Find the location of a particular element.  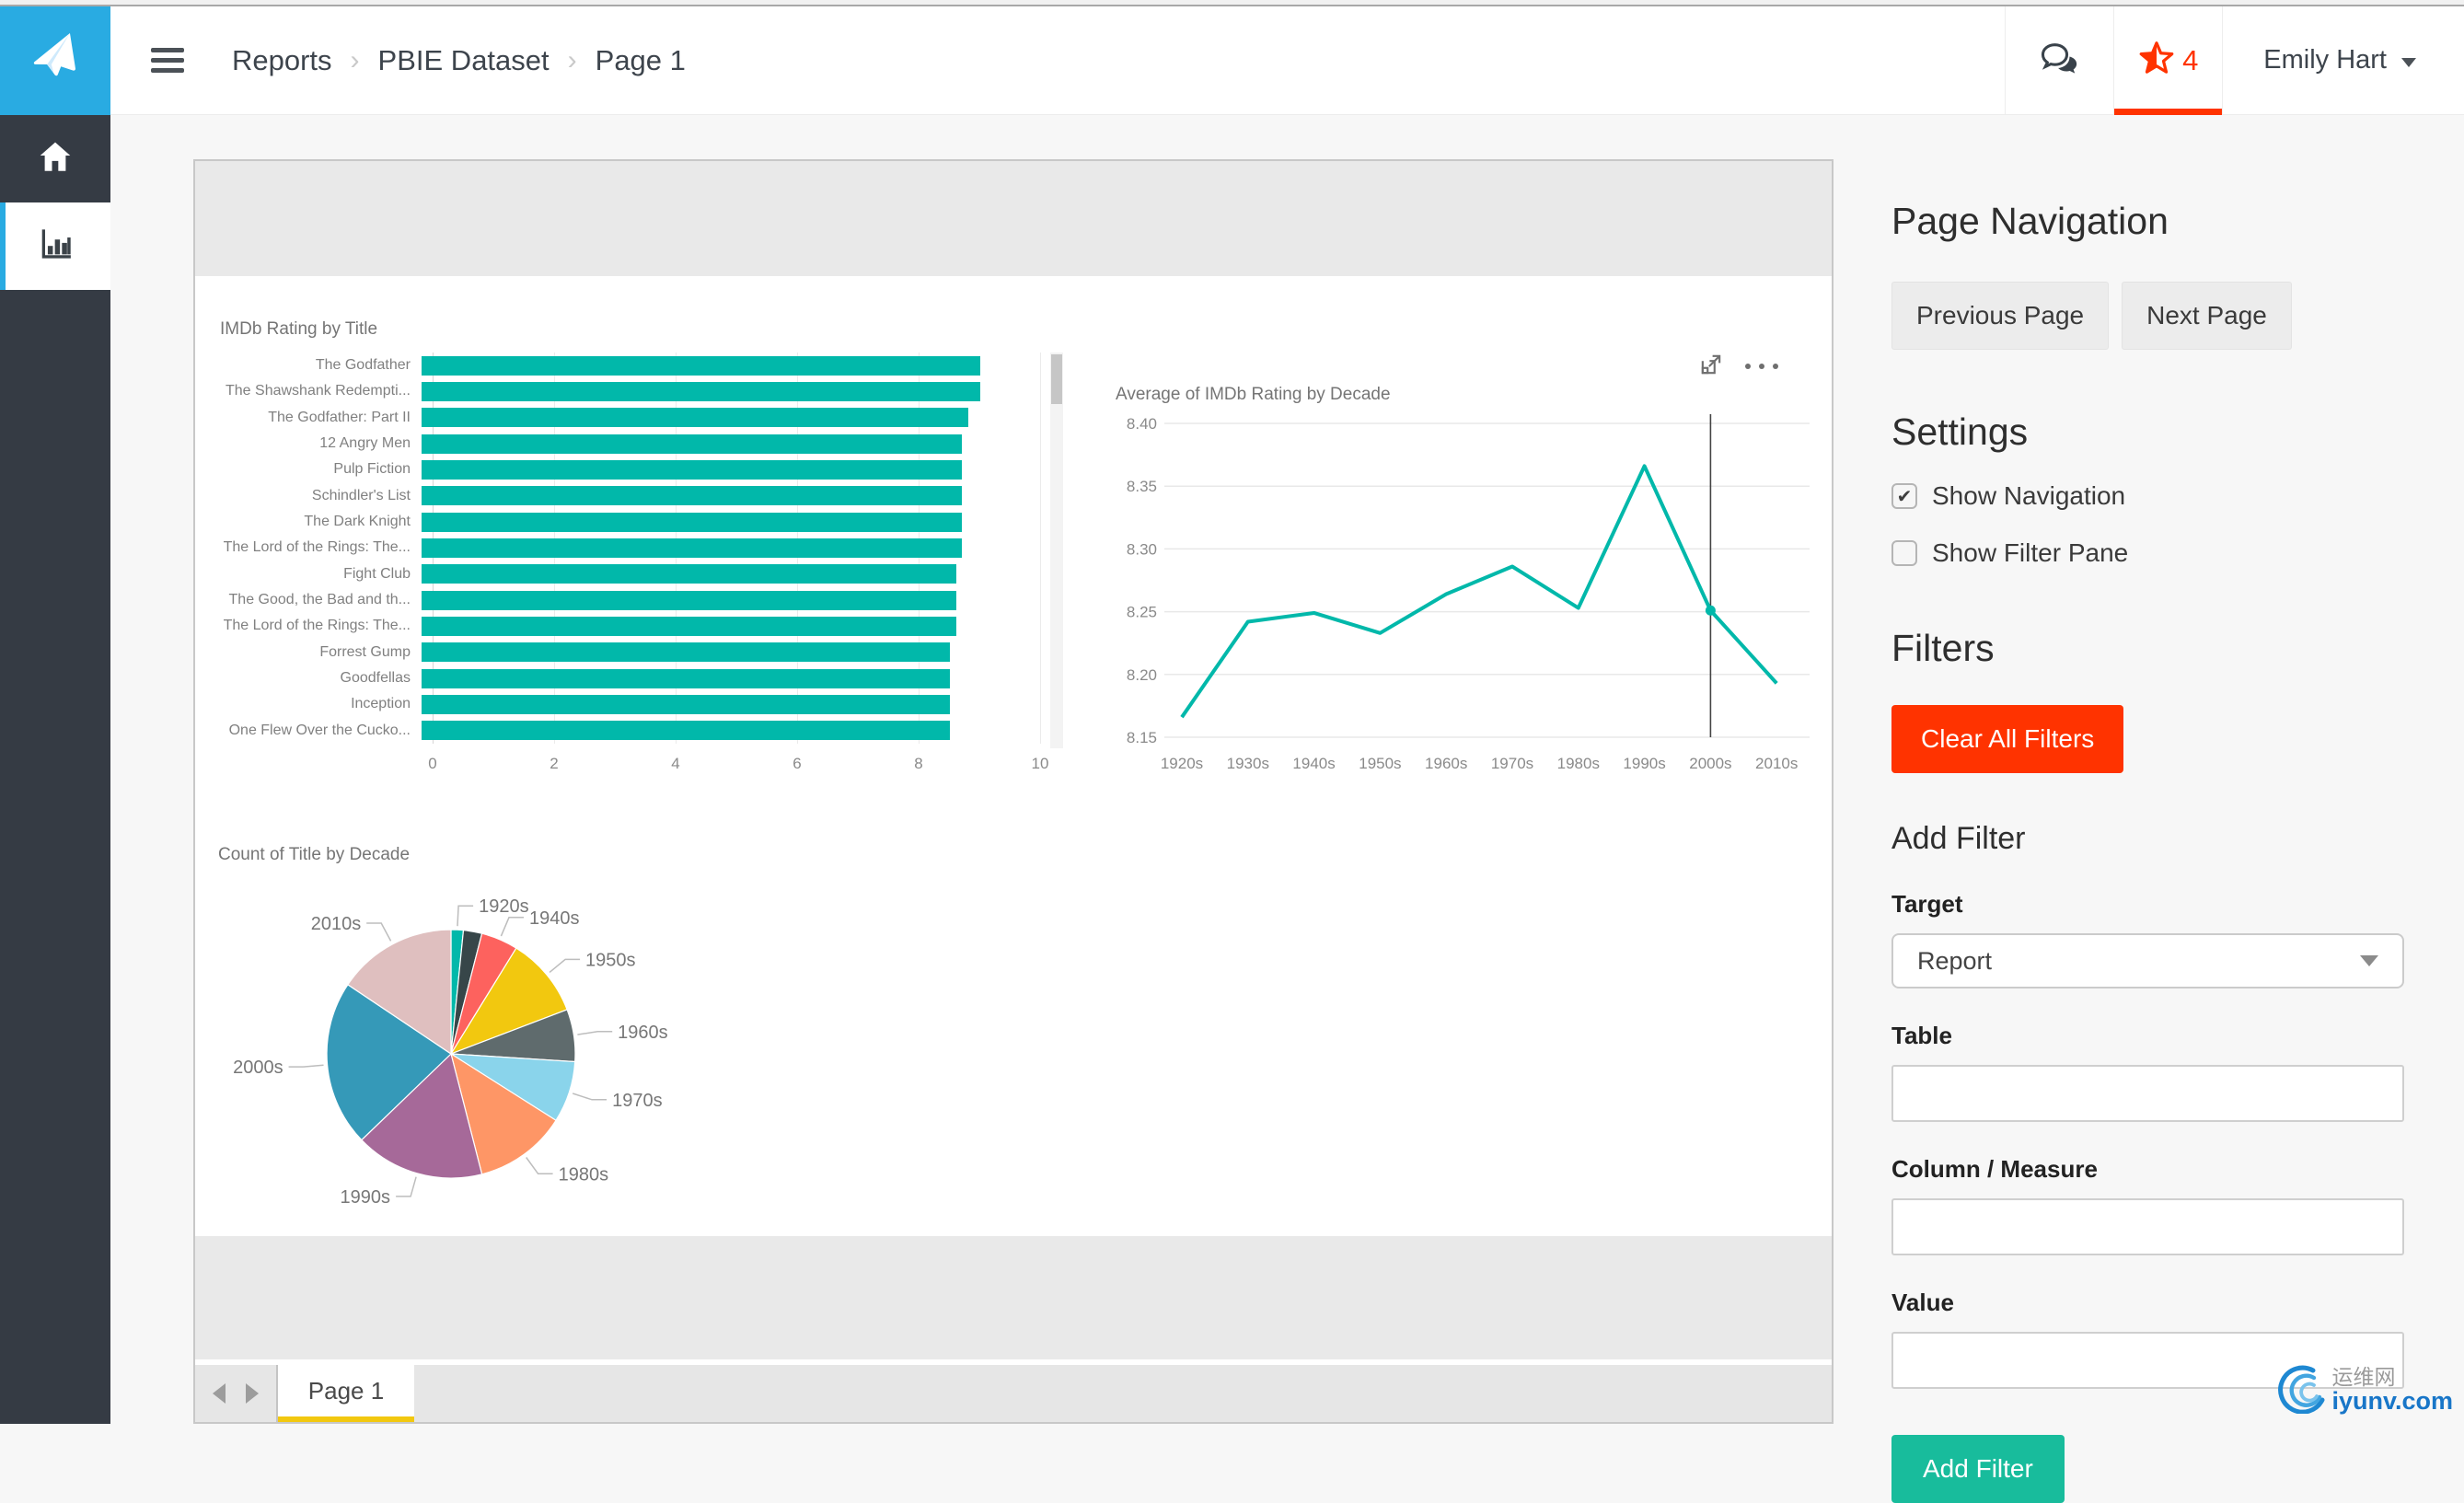

watermark-text-en: iyunv.com is located at coordinates (2392, 1401).